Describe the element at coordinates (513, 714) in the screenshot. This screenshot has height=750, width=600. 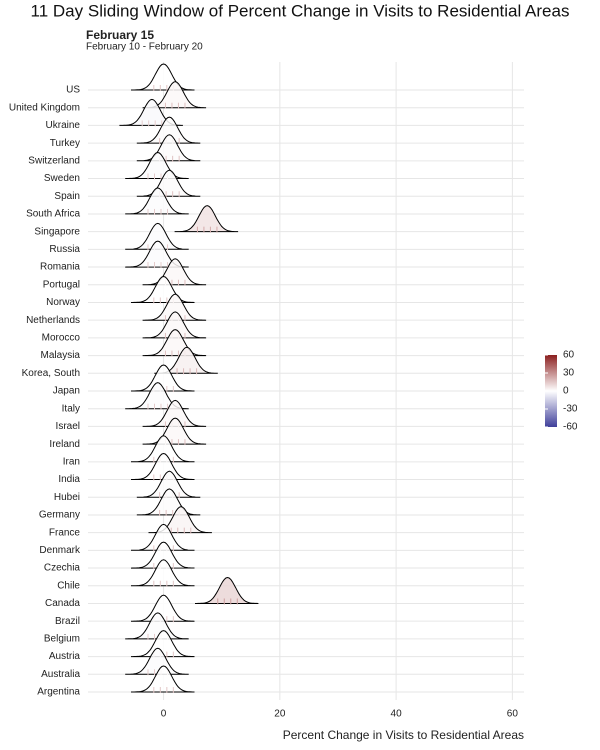
I see `x-tick-label: 60` at that location.